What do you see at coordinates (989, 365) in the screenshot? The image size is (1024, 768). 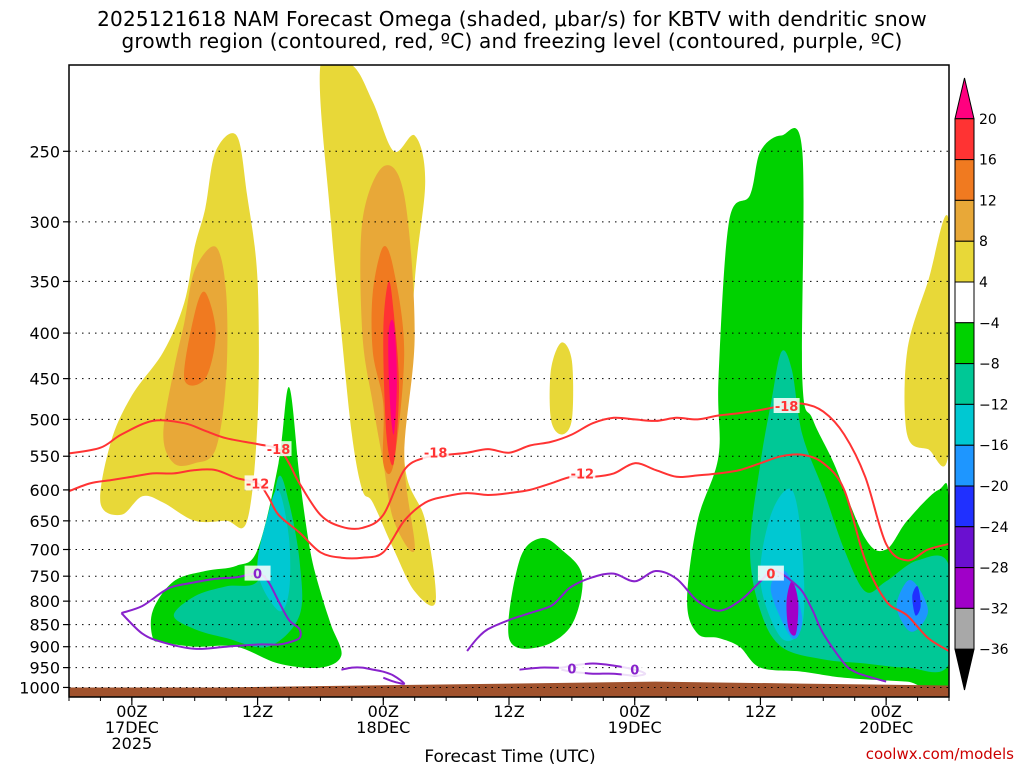 I see `colorbar-label-6: −8` at bounding box center [989, 365].